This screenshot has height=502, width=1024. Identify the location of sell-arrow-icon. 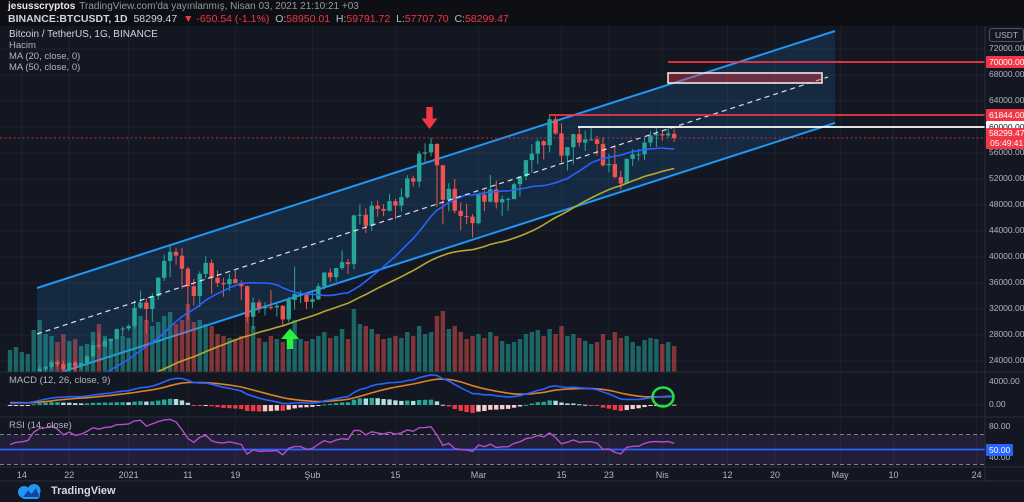
(429, 118).